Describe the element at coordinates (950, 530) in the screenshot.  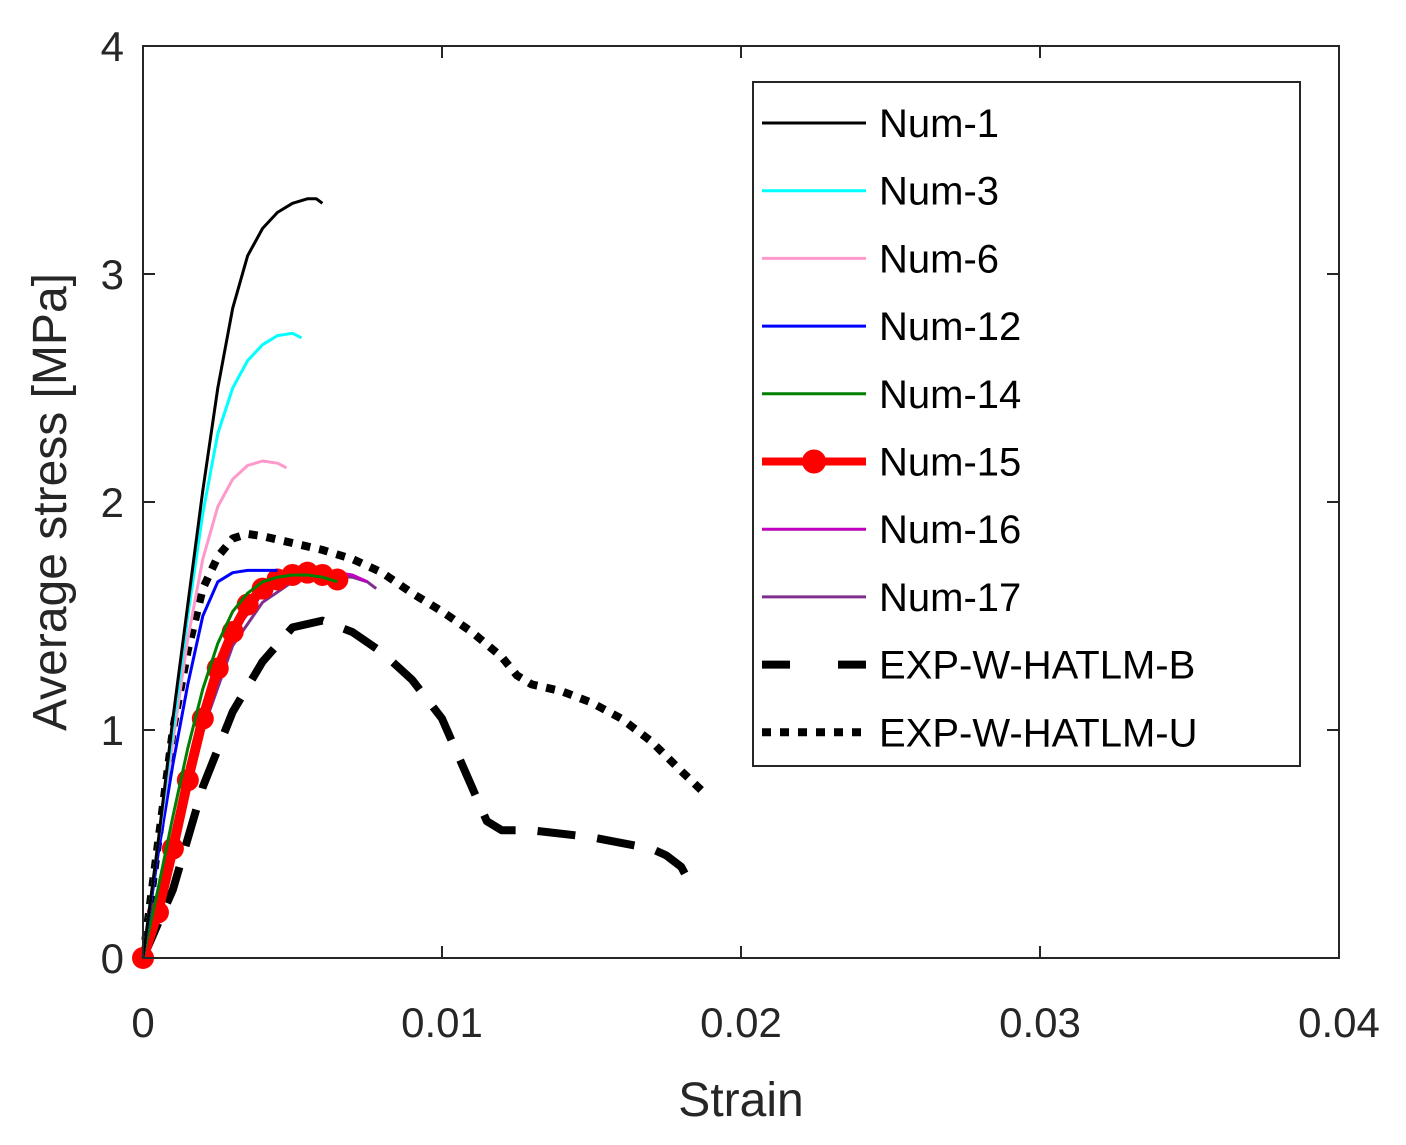
I see `legend-label-num-16: Num-16` at that location.